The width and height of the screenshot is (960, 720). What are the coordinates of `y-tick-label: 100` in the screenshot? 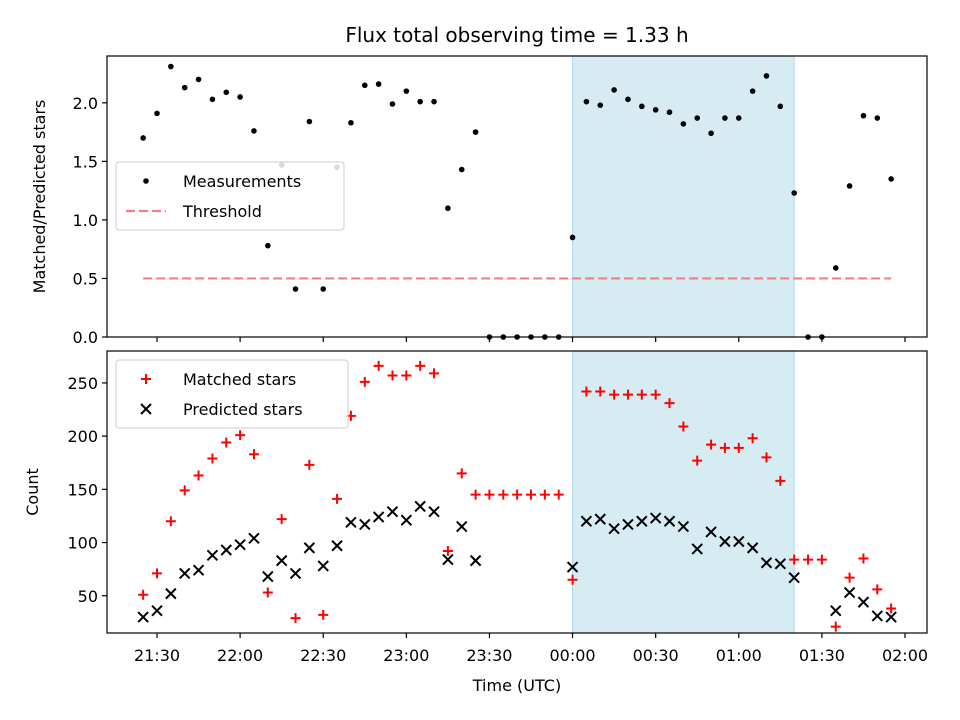 It's located at (82, 543).